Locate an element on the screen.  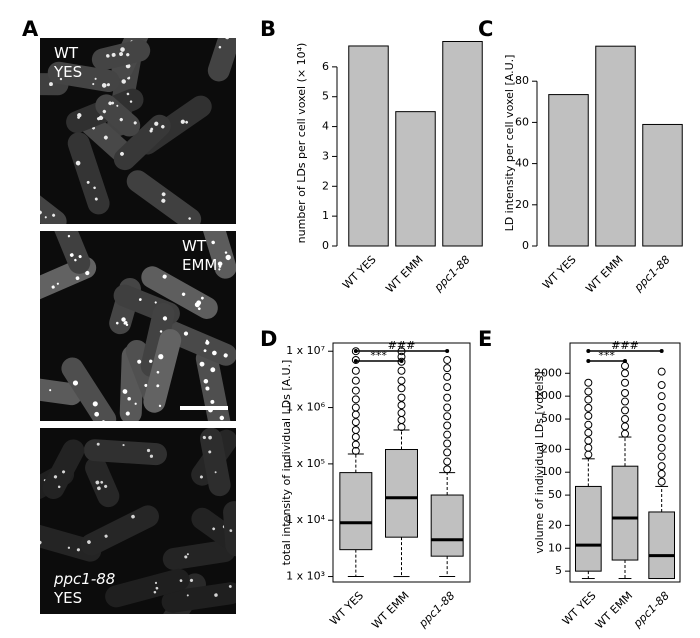
x-tick-label: WT YES is located at coordinates (359, 272).